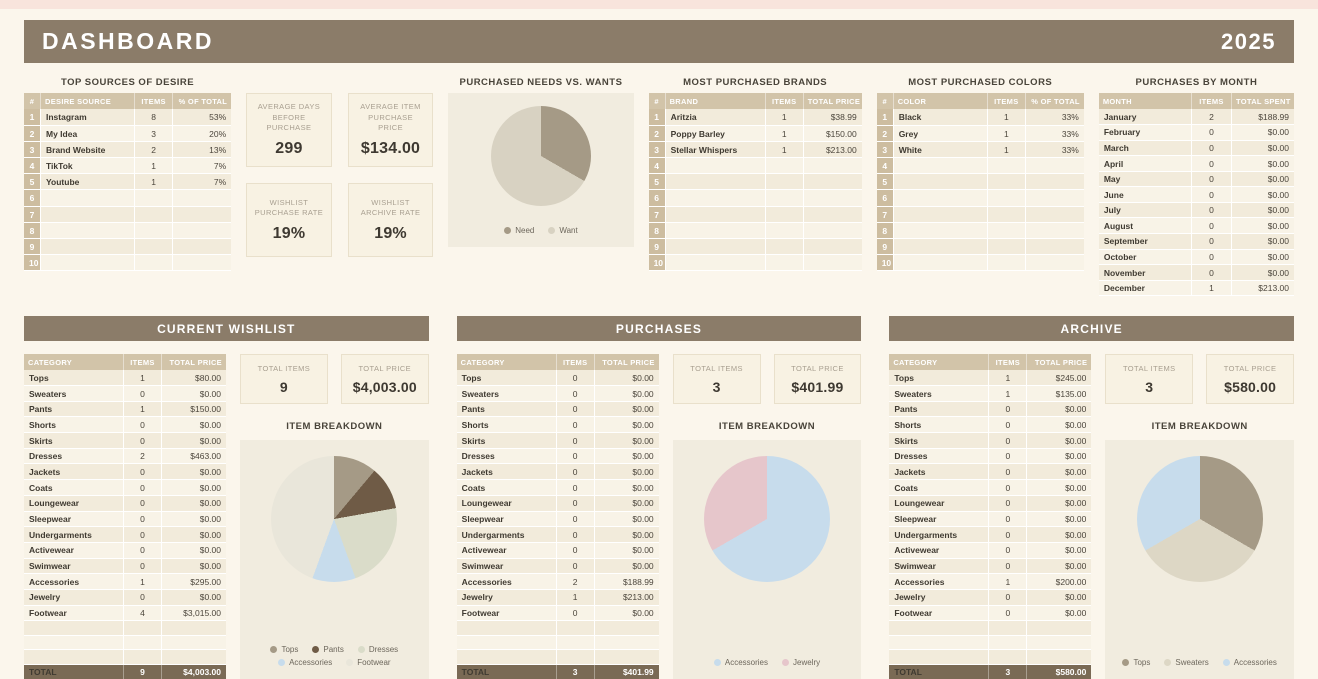 The image size is (1318, 679). I want to click on legend-label: Accessories, so click(1255, 662).